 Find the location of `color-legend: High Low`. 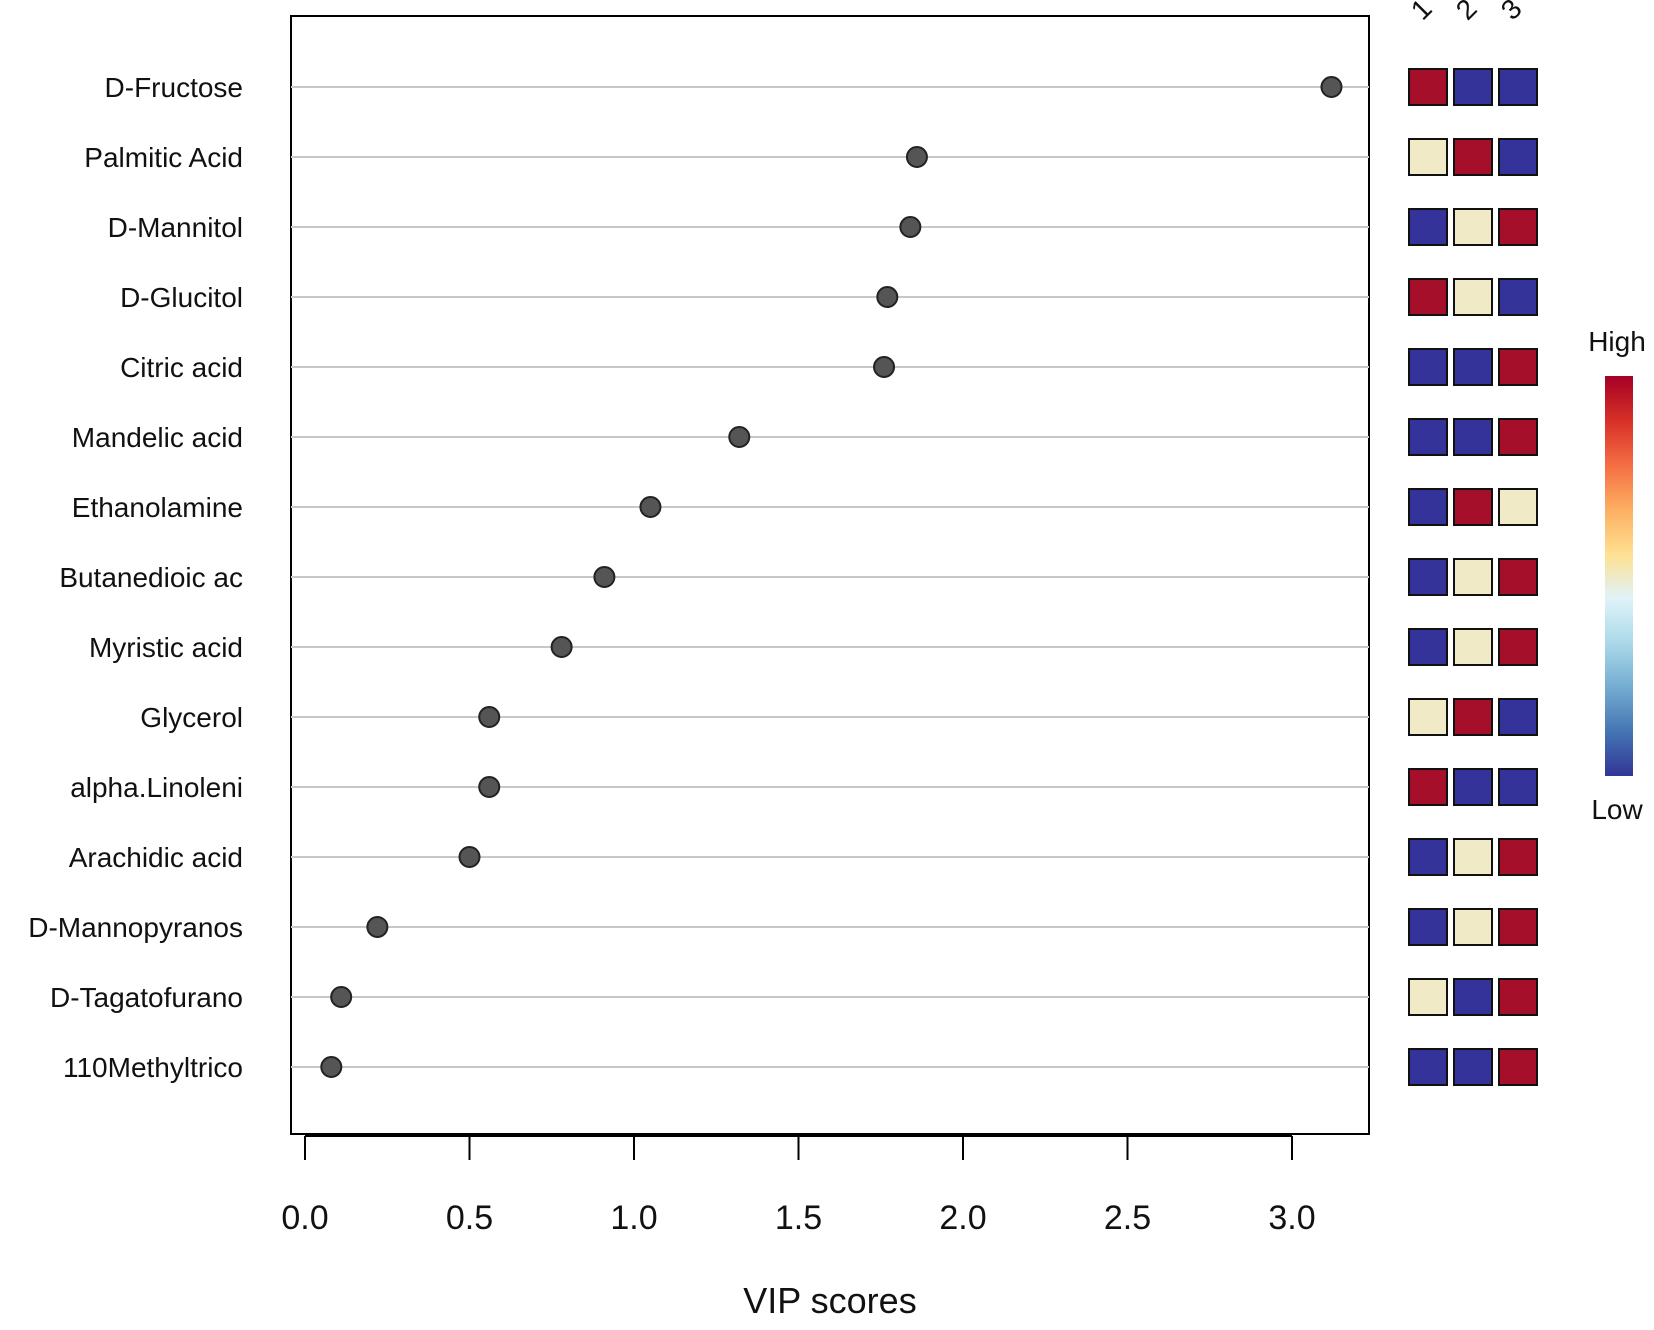

color-legend: High Low is located at coordinates (1617, 575).